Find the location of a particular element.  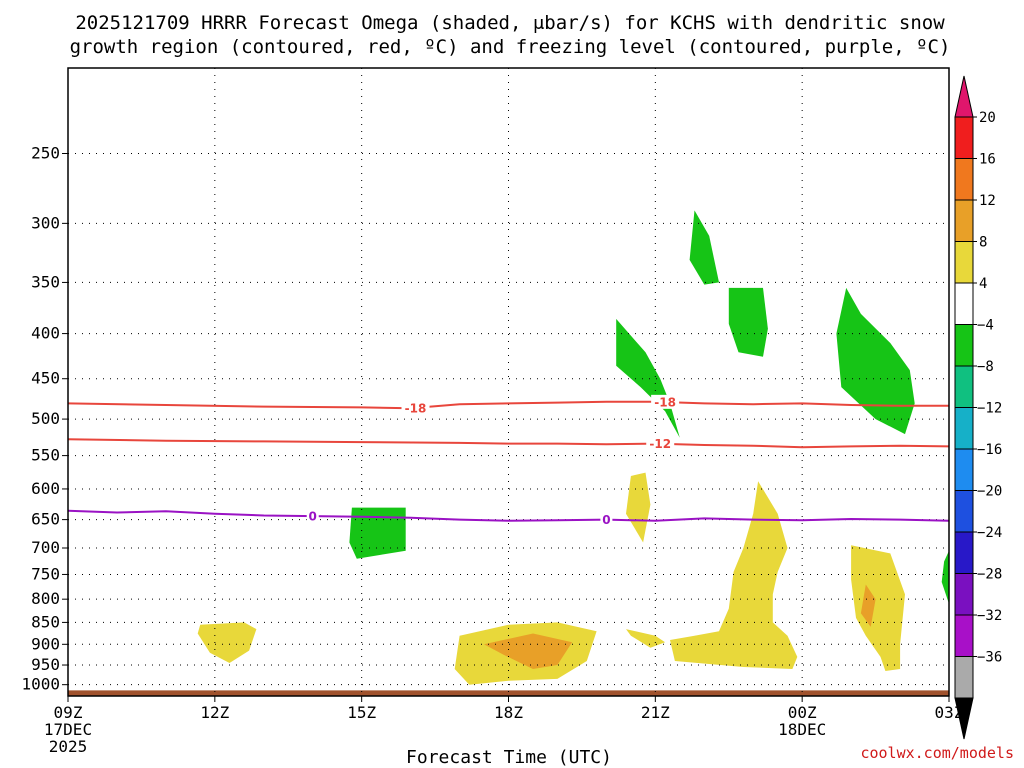

contour-label-4: 0 is located at coordinates (606, 520).